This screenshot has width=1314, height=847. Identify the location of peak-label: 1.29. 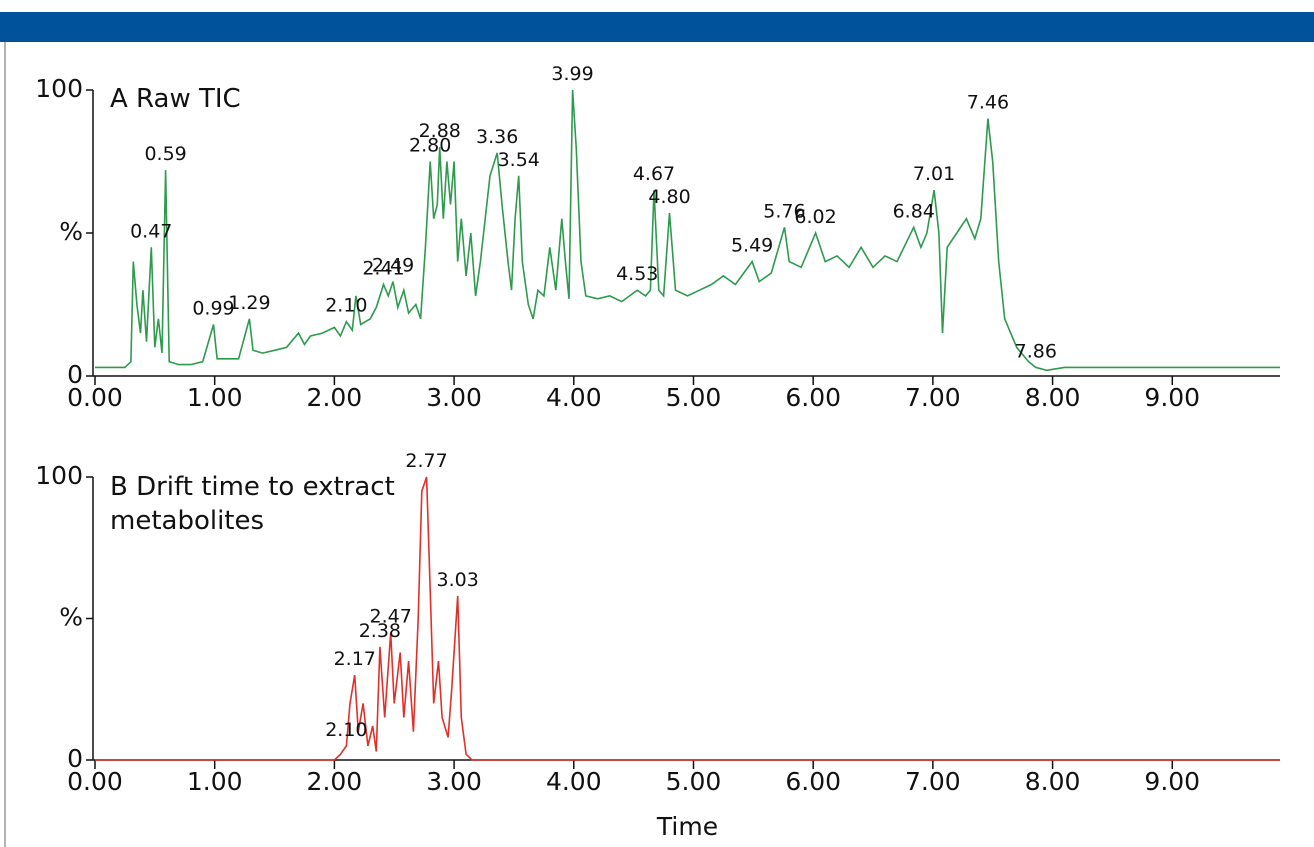
(249, 303).